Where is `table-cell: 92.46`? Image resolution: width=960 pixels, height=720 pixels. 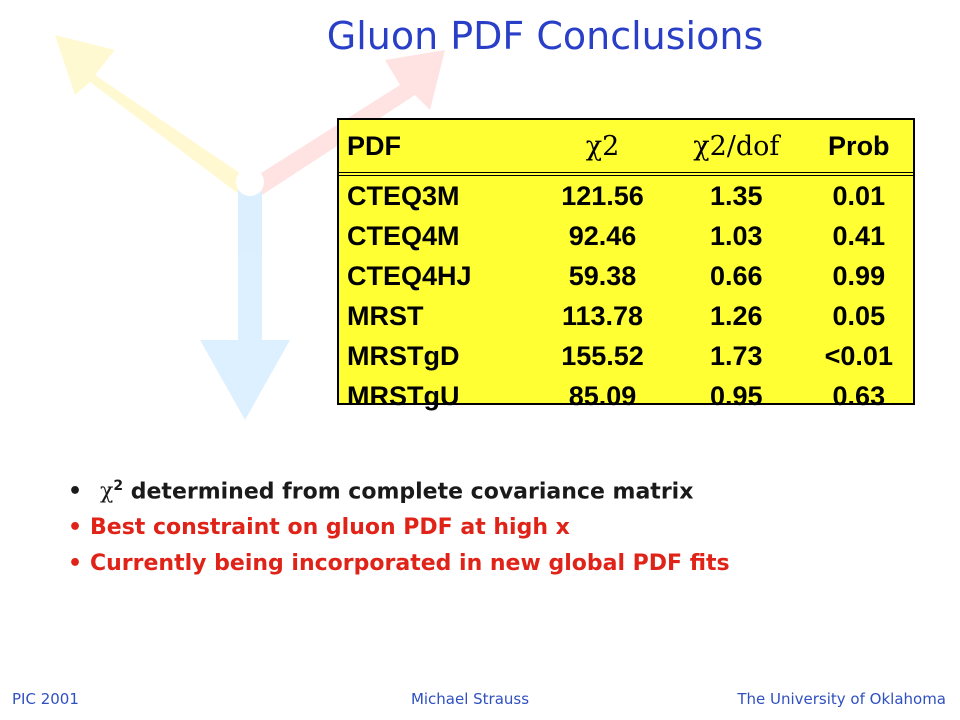 table-cell: 92.46 is located at coordinates (602, 235).